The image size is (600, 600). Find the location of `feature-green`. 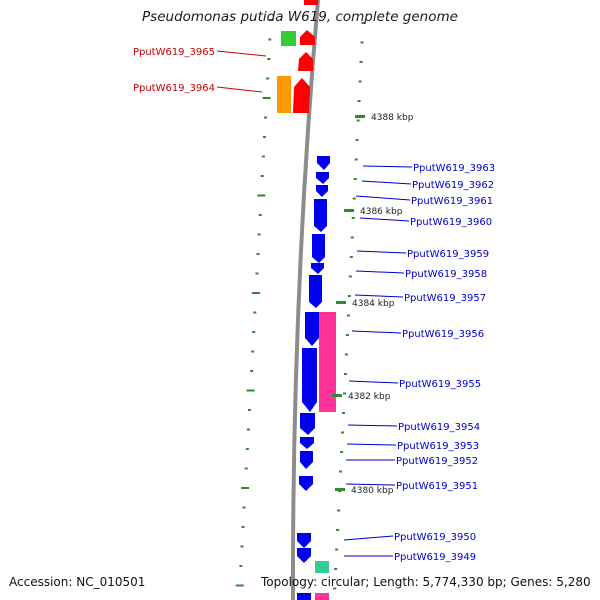

feature-green is located at coordinates (288, 38).